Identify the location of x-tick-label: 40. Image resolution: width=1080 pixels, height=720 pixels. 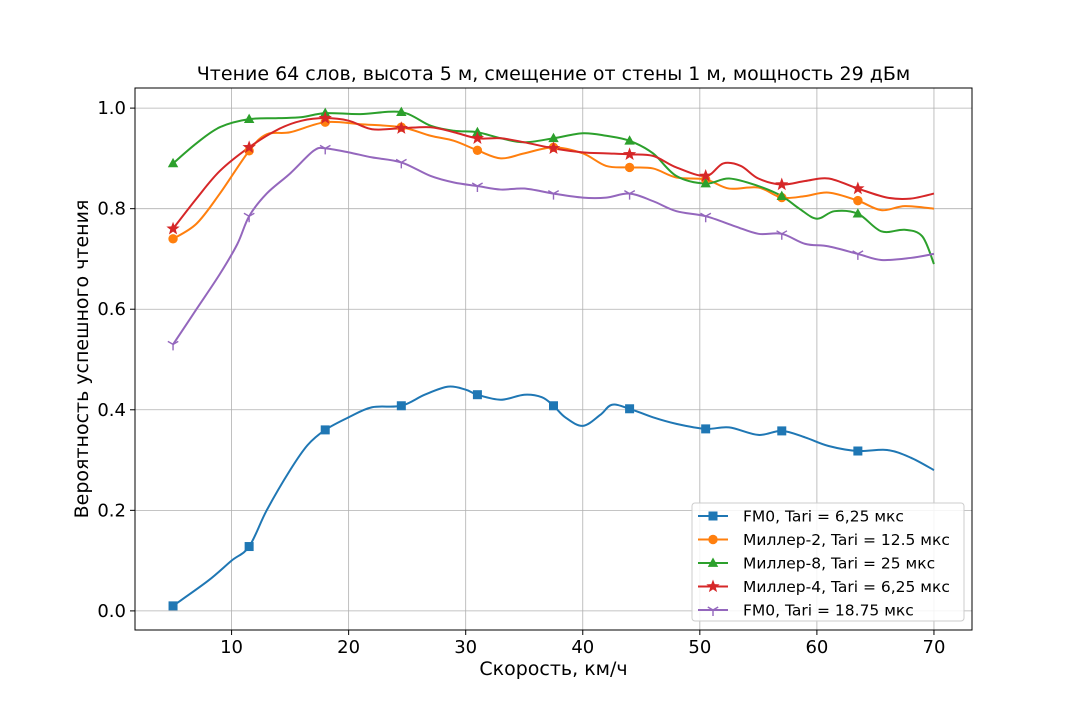
(582, 647).